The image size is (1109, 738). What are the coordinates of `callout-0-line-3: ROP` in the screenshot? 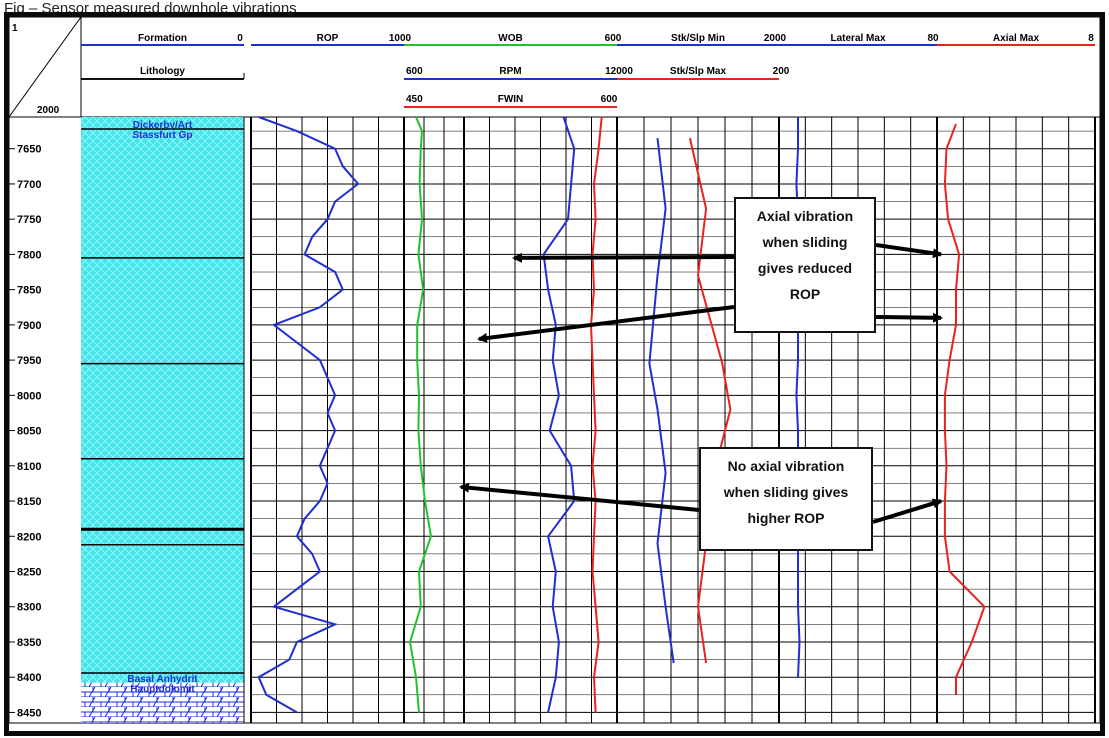 It's located at (805, 294).